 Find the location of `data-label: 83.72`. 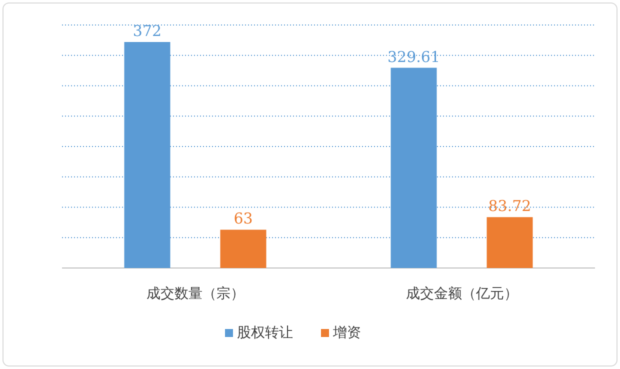

data-label: 83.72 is located at coordinates (510, 206).